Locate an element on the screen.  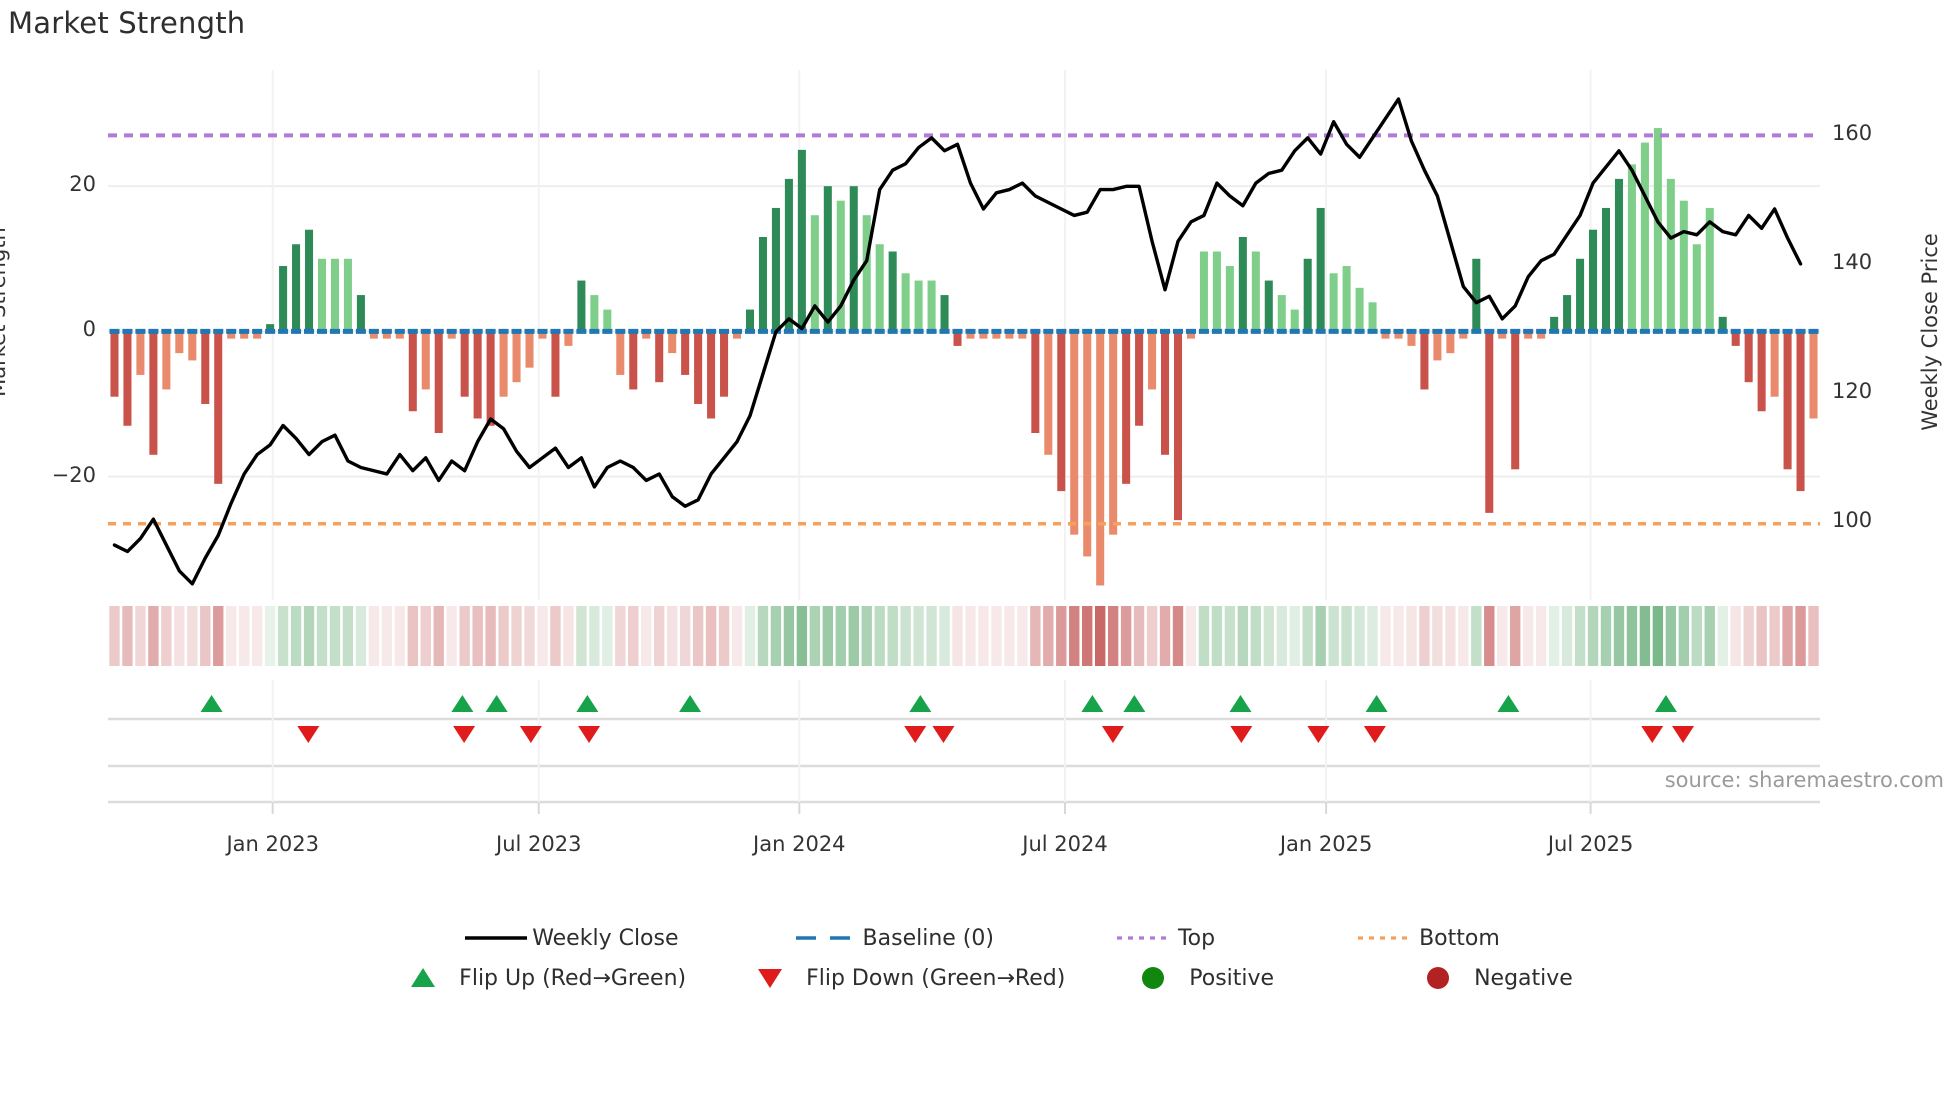
x-tick-3: Jul 2024 is located at coordinates (1065, 844).